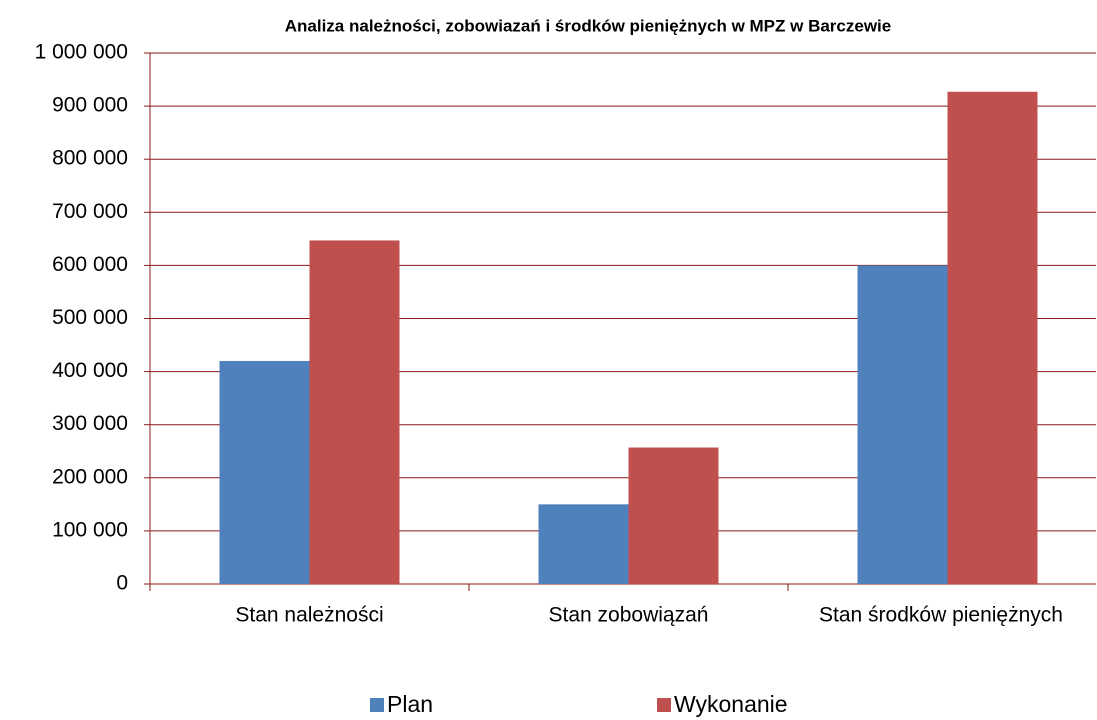 The height and width of the screenshot is (720, 1097). What do you see at coordinates (90, 529) in the screenshot?
I see `y-tick-label: 100 000` at bounding box center [90, 529].